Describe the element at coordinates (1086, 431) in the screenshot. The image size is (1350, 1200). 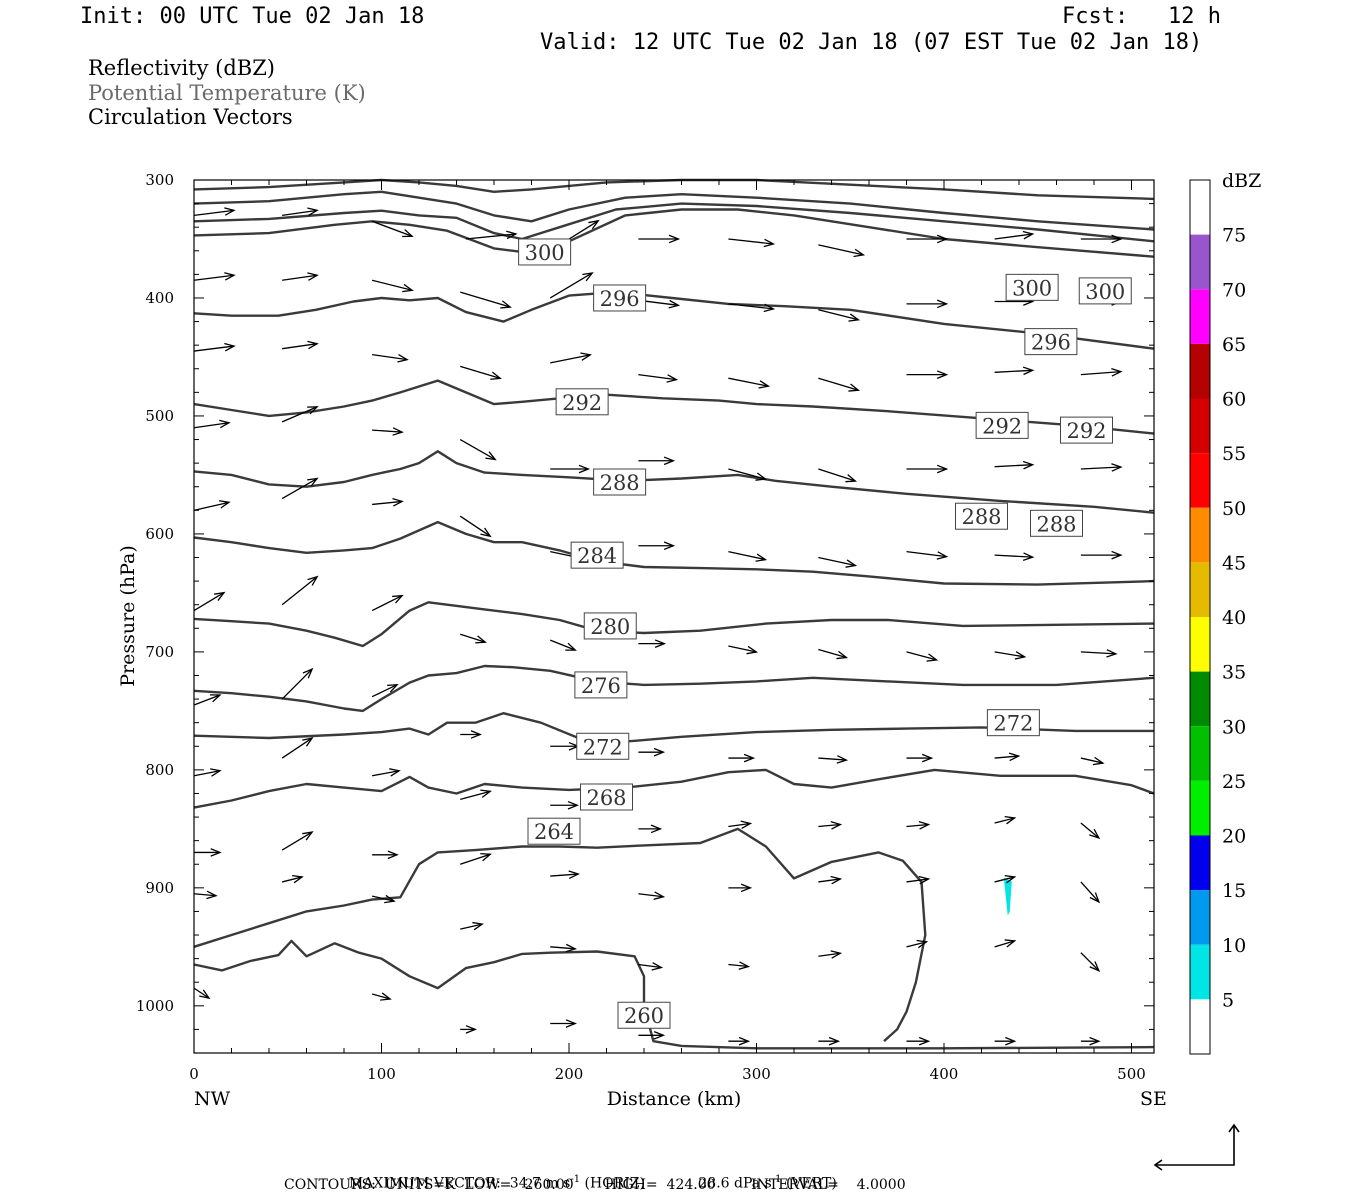
I see `contour-label: 292` at that location.